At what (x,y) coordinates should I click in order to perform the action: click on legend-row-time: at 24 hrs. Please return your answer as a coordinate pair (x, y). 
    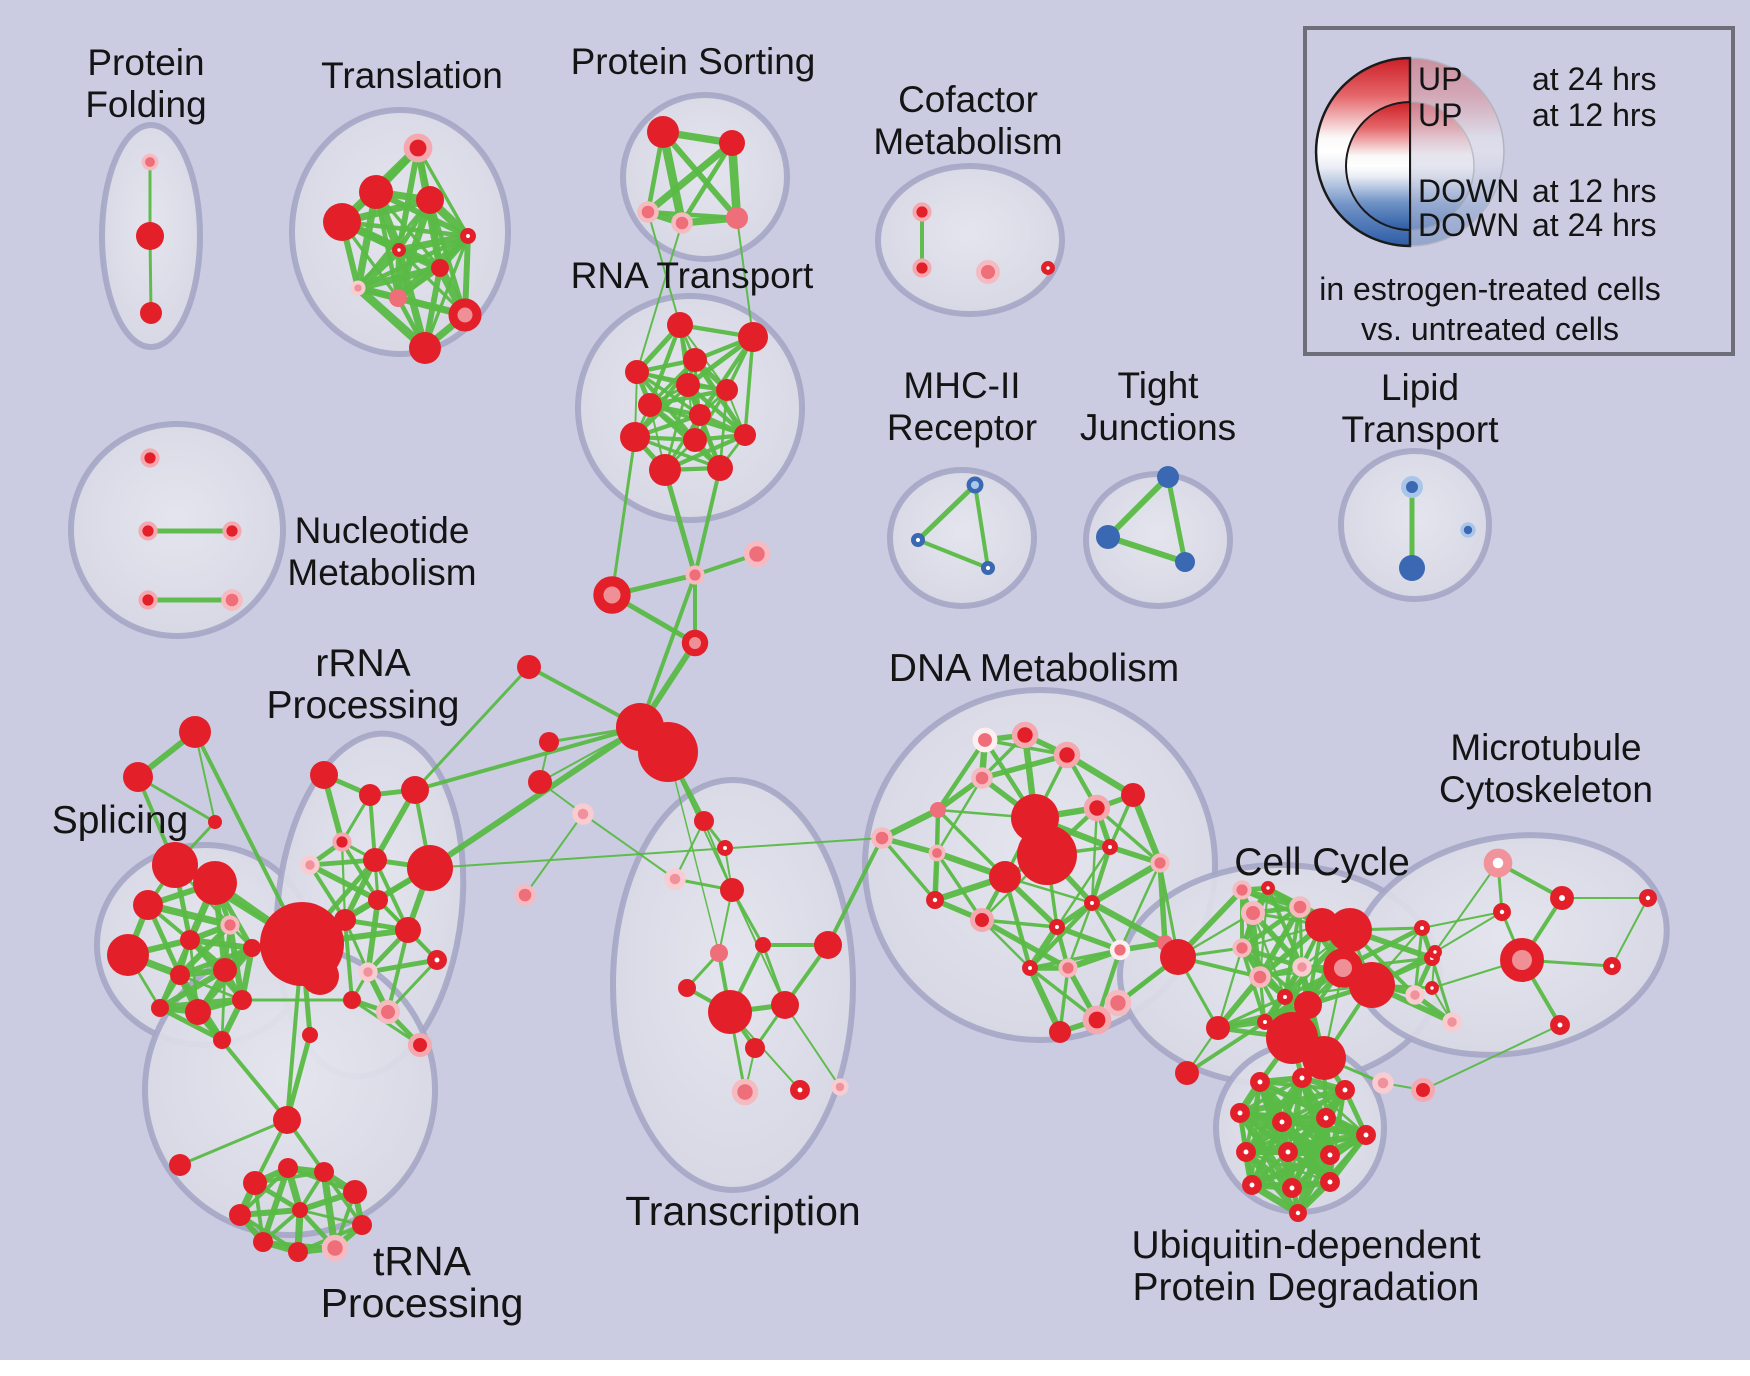
    Looking at the image, I should click on (1594, 225).